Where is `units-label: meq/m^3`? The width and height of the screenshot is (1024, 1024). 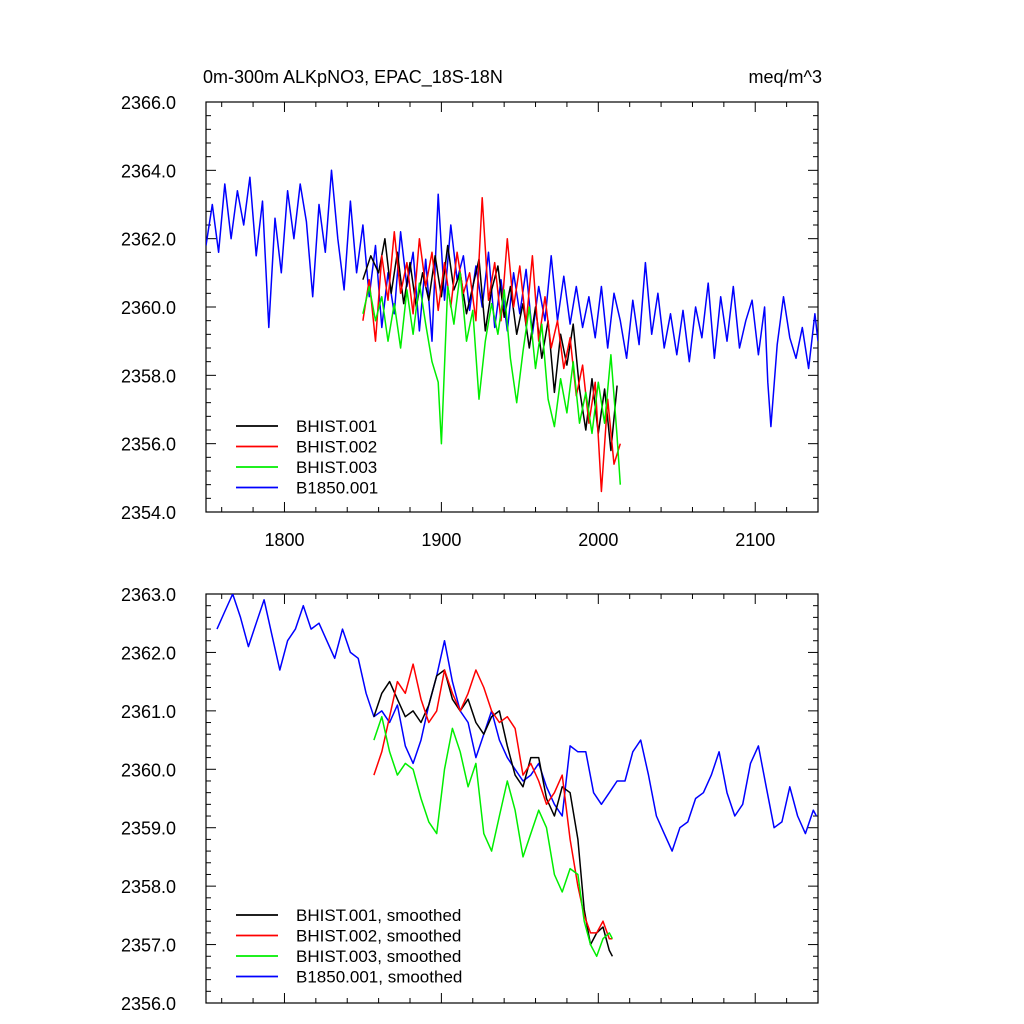
units-label: meq/m^3 is located at coordinates (785, 77).